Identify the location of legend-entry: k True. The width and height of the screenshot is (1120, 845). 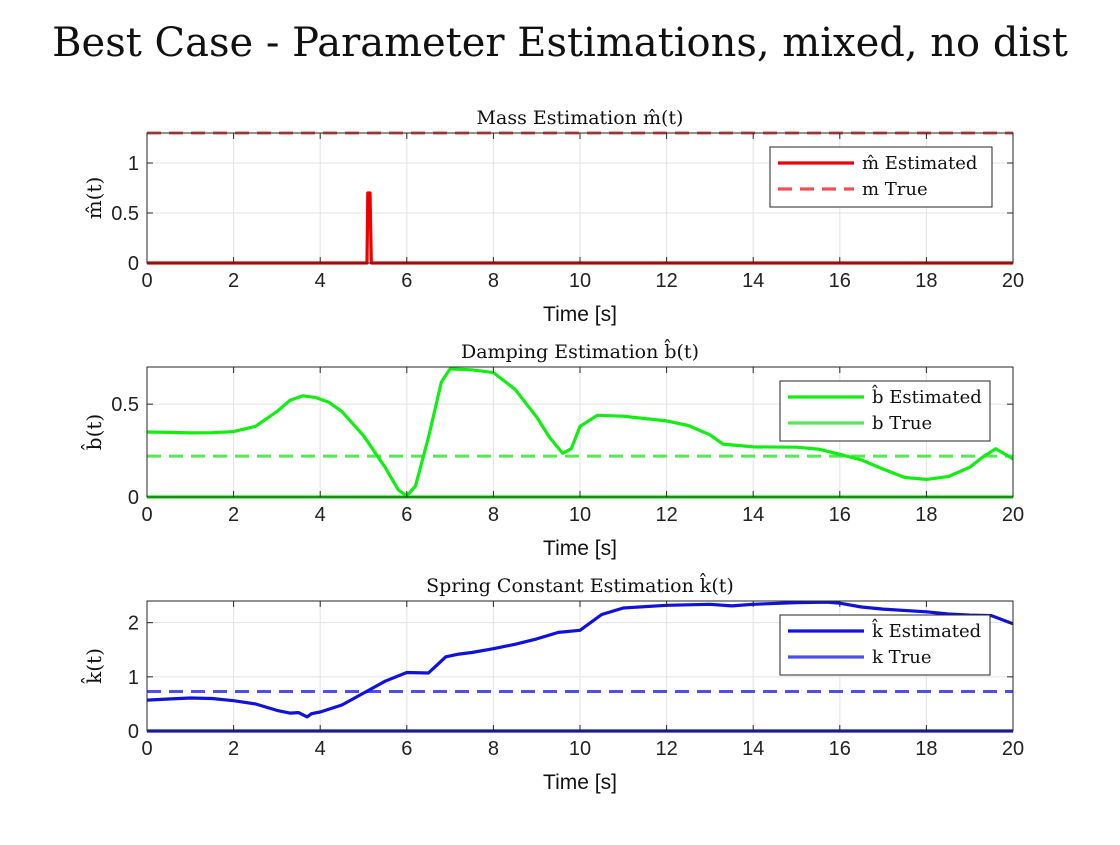
(901, 657).